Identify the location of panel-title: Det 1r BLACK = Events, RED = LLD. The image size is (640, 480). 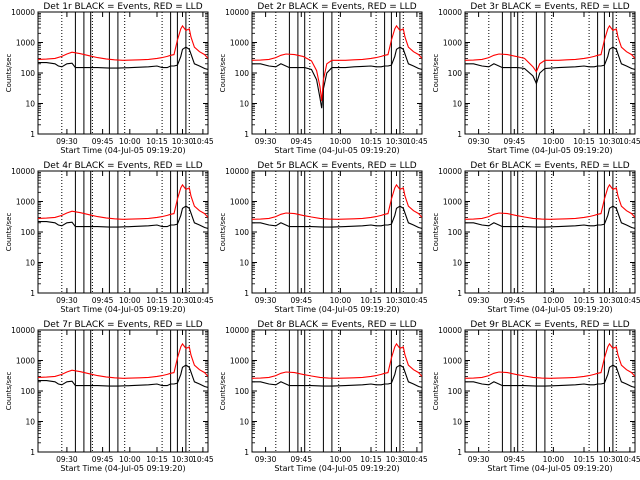
(122, 7).